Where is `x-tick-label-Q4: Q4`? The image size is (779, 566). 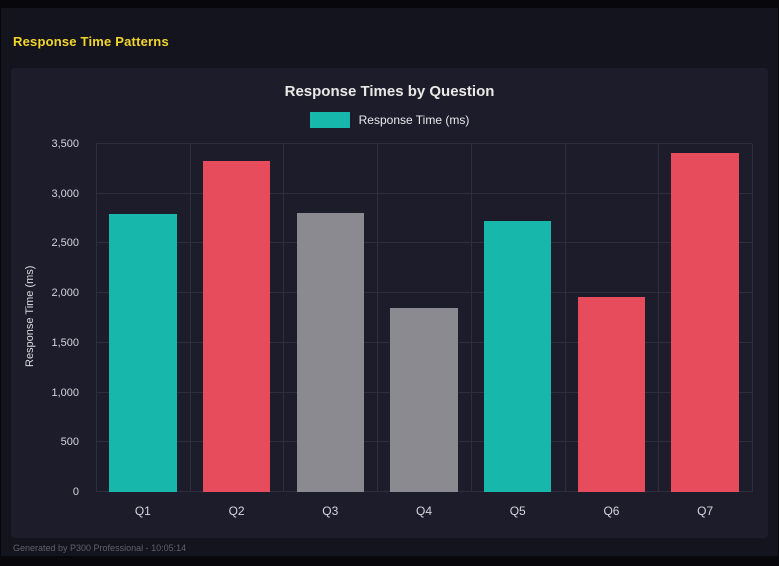
x-tick-label-Q4: Q4 is located at coordinates (424, 511).